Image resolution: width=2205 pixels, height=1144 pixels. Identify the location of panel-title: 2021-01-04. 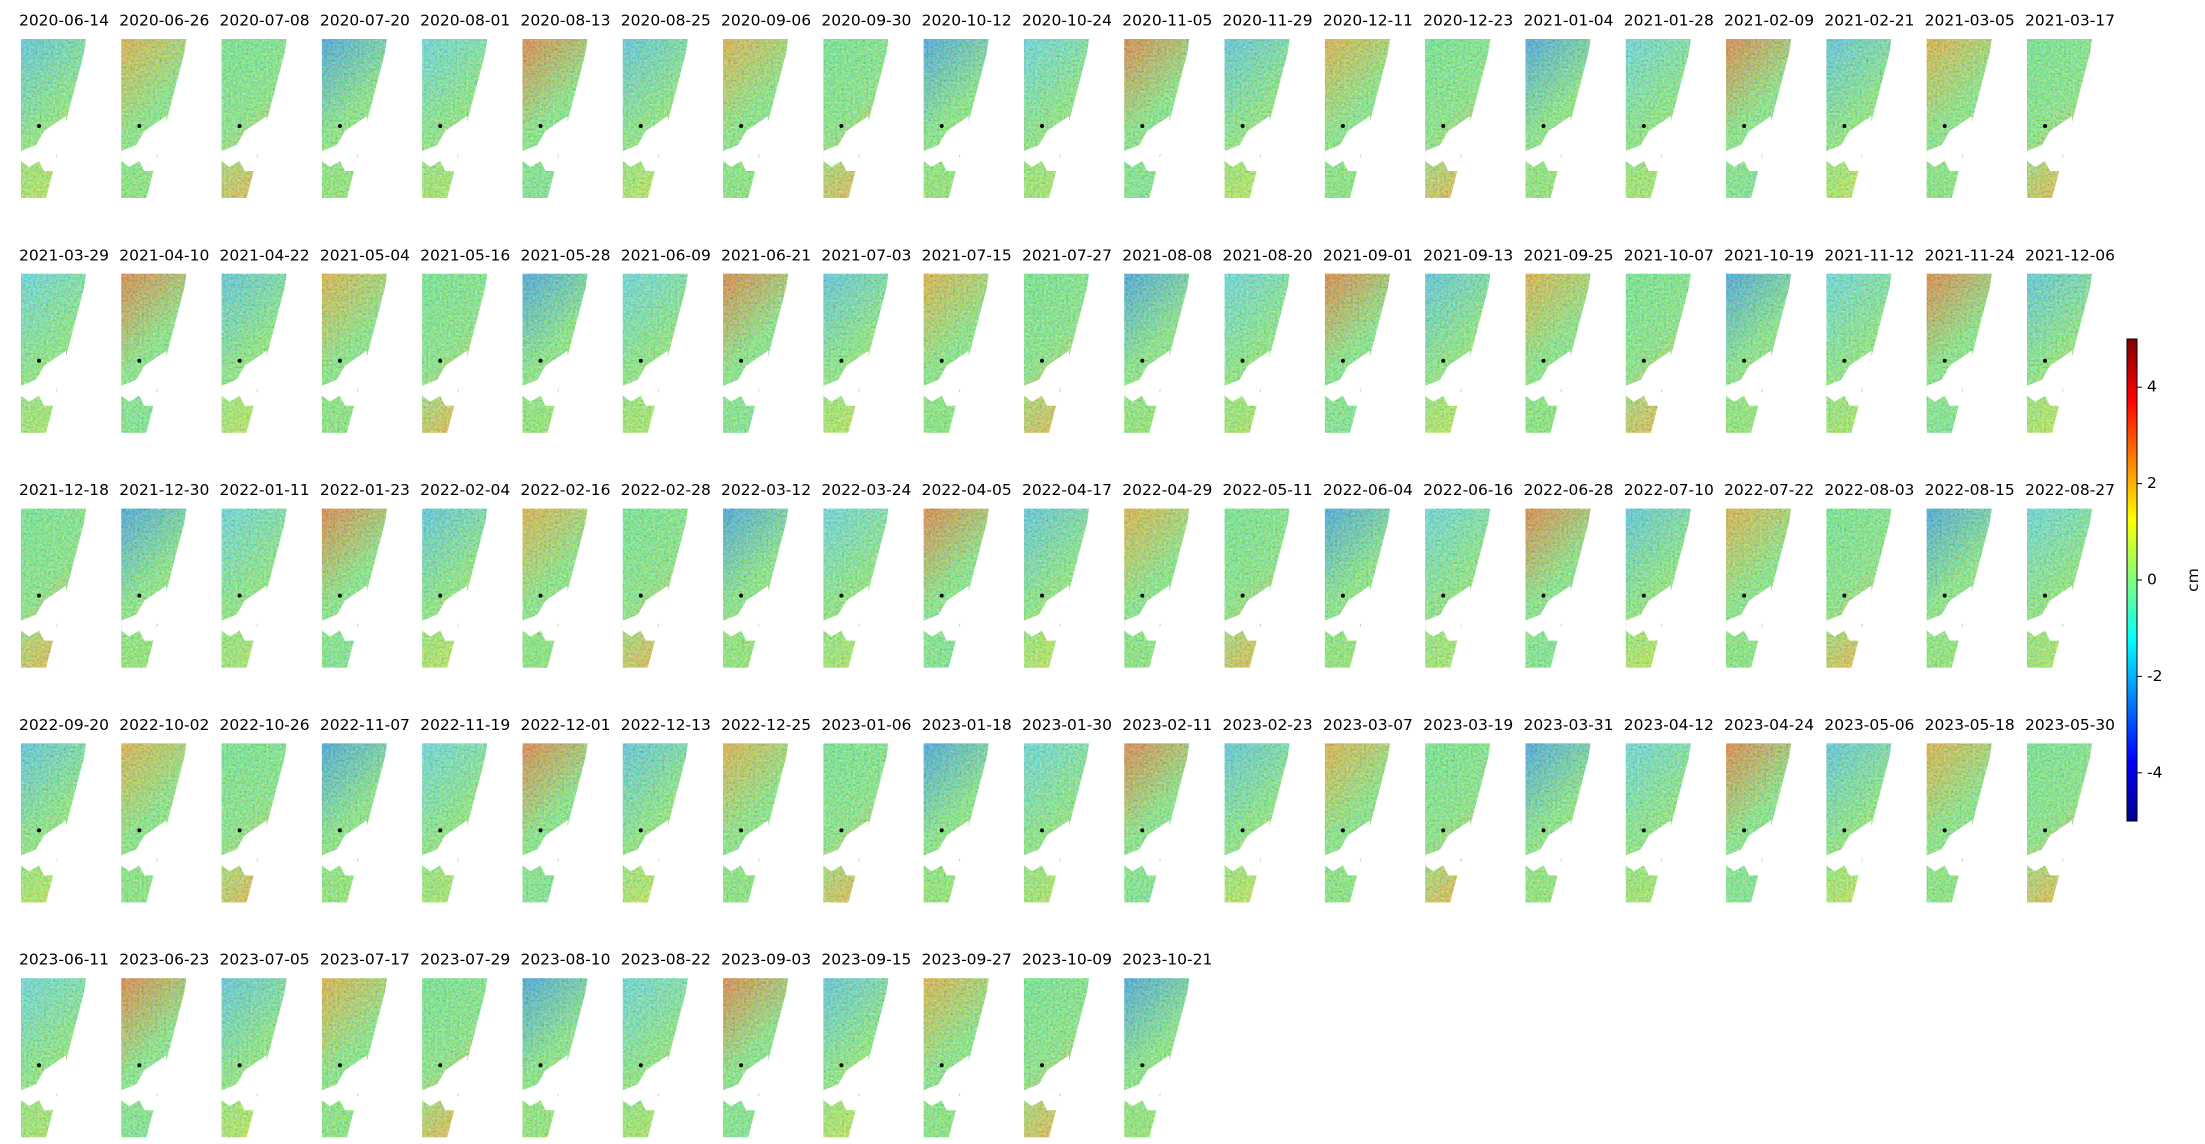
(1568, 21).